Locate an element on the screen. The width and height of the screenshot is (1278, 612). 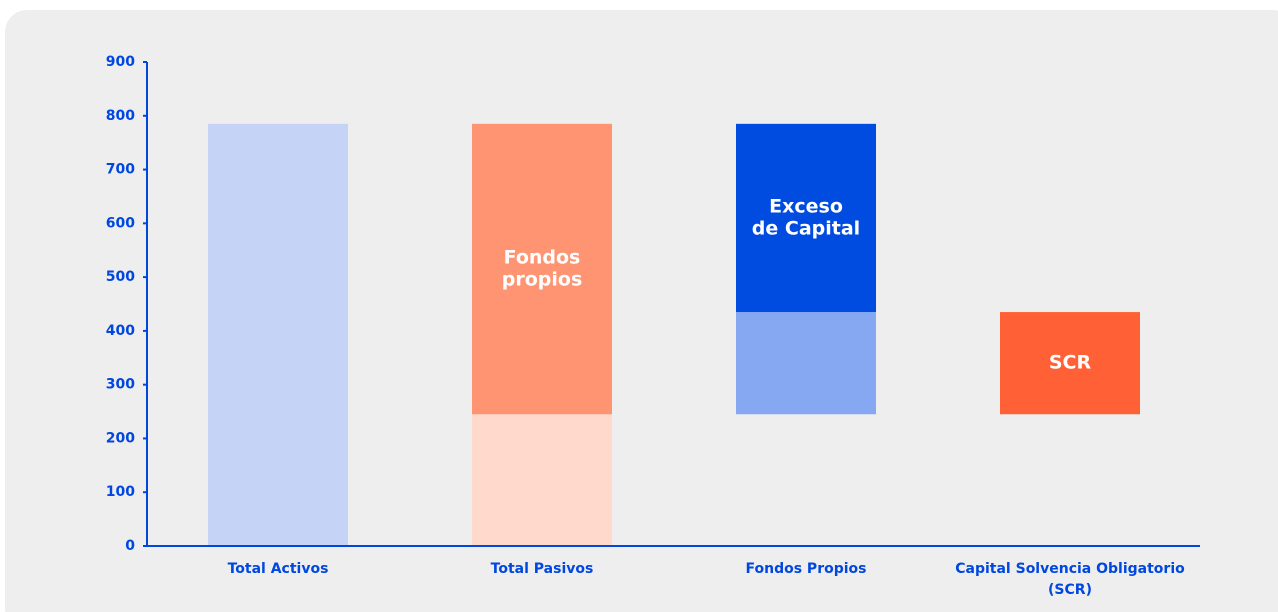
x-tick-label: Capital Solvencia Obligatorio is located at coordinates (1070, 569).